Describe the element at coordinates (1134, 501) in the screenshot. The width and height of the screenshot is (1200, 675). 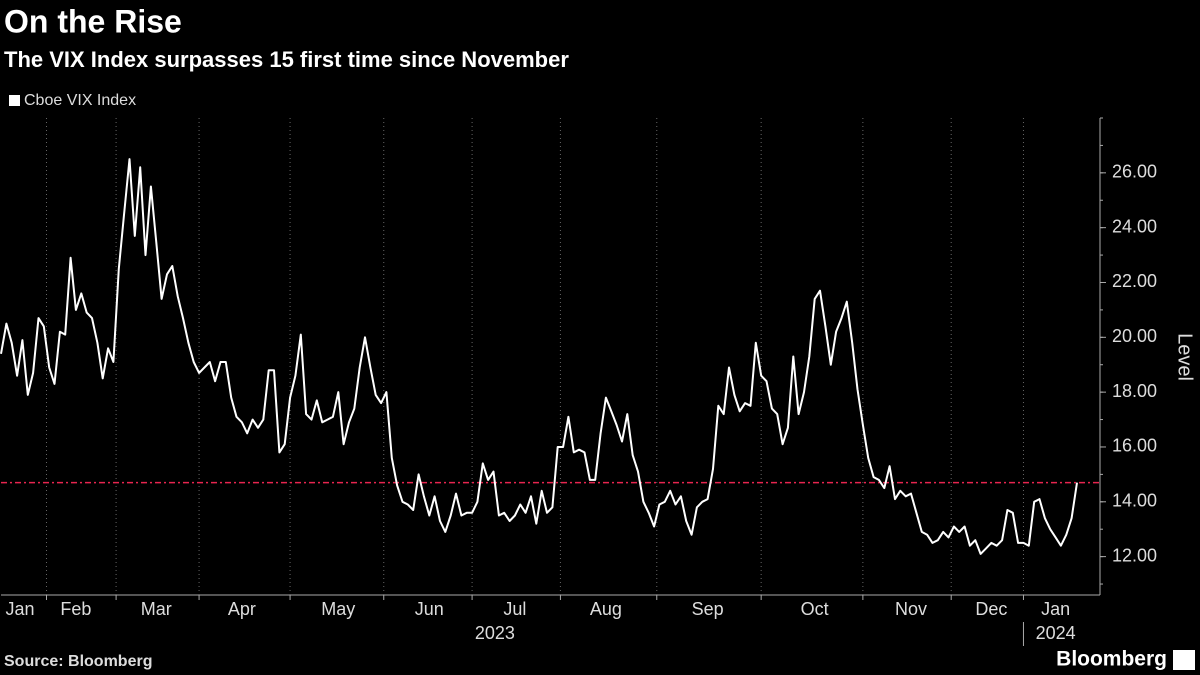
I see `y-tick-label: 14.00` at that location.